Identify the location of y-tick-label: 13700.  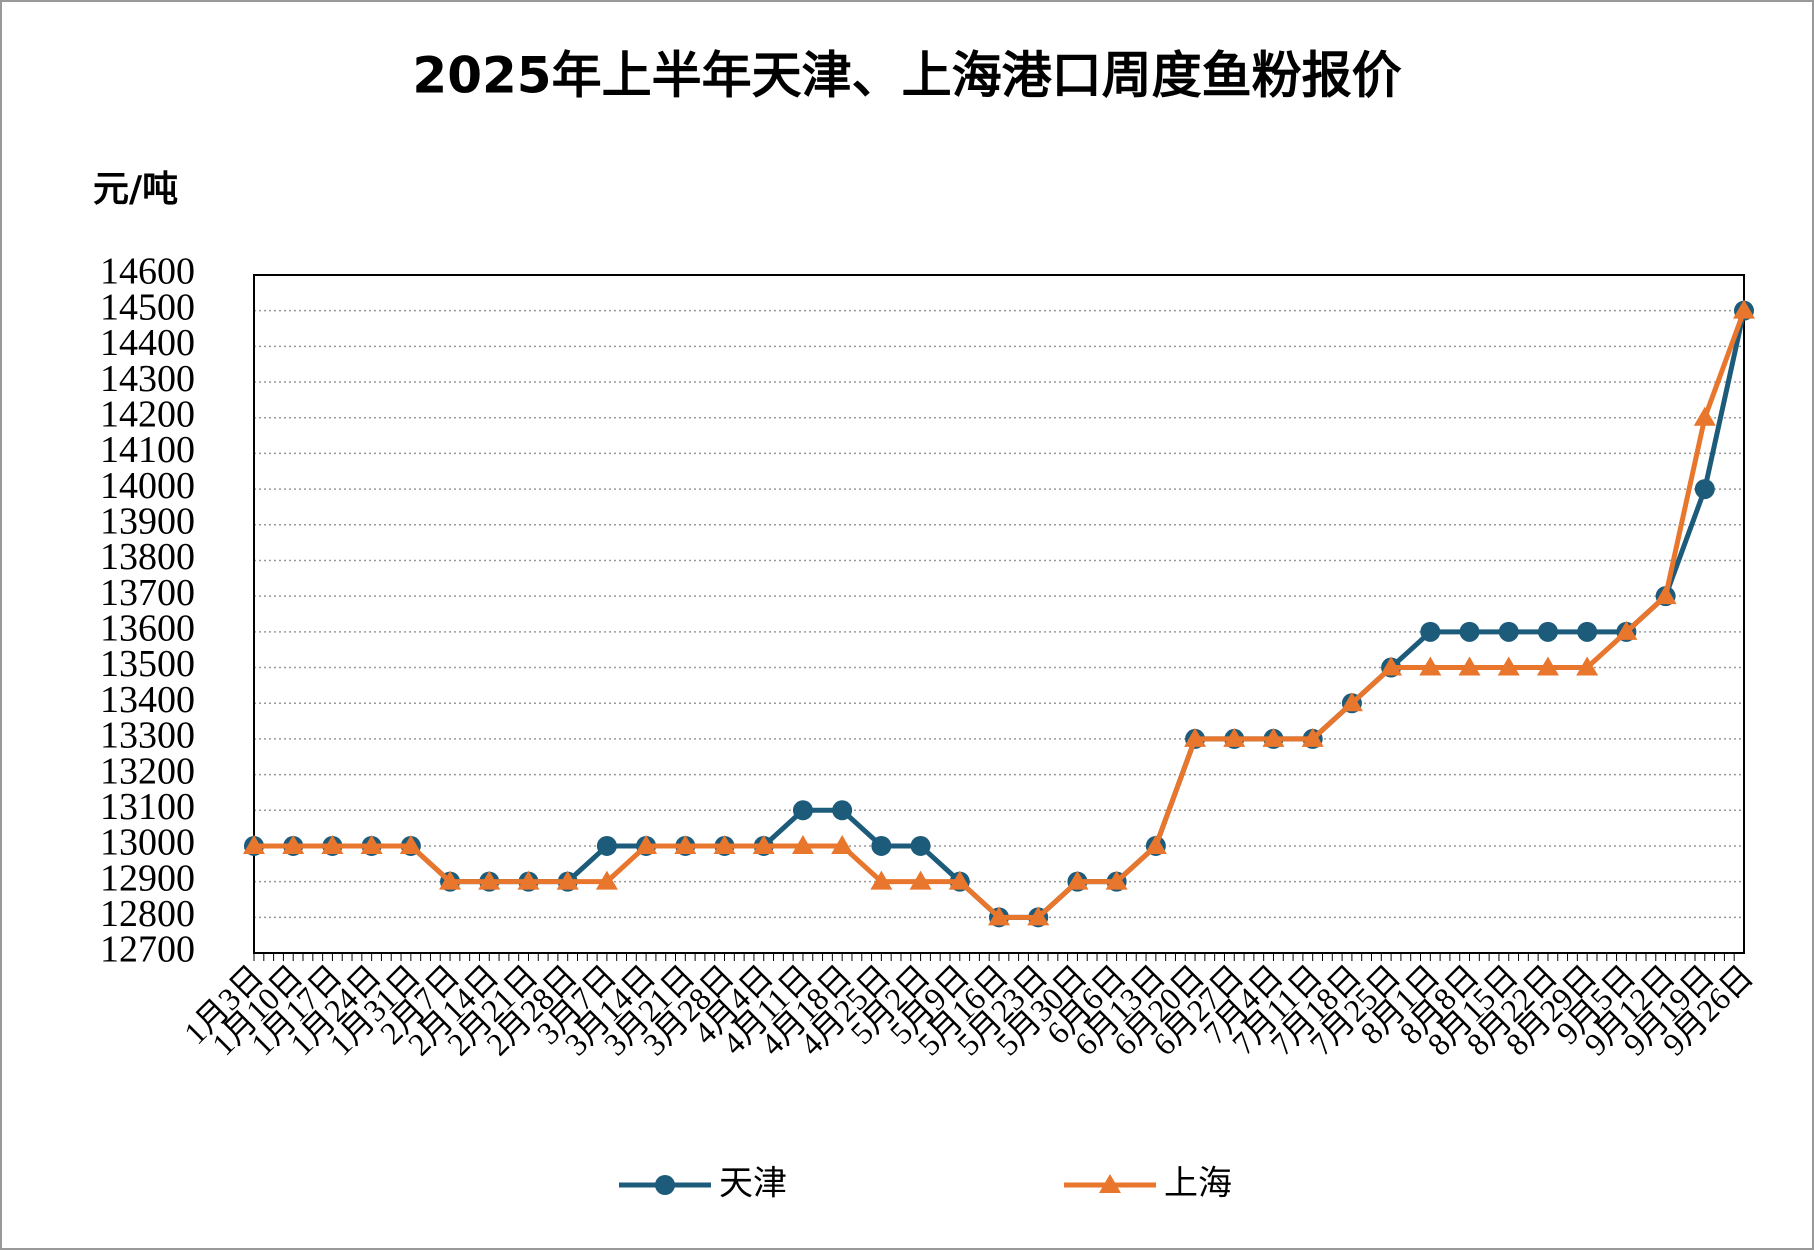
(147, 593).